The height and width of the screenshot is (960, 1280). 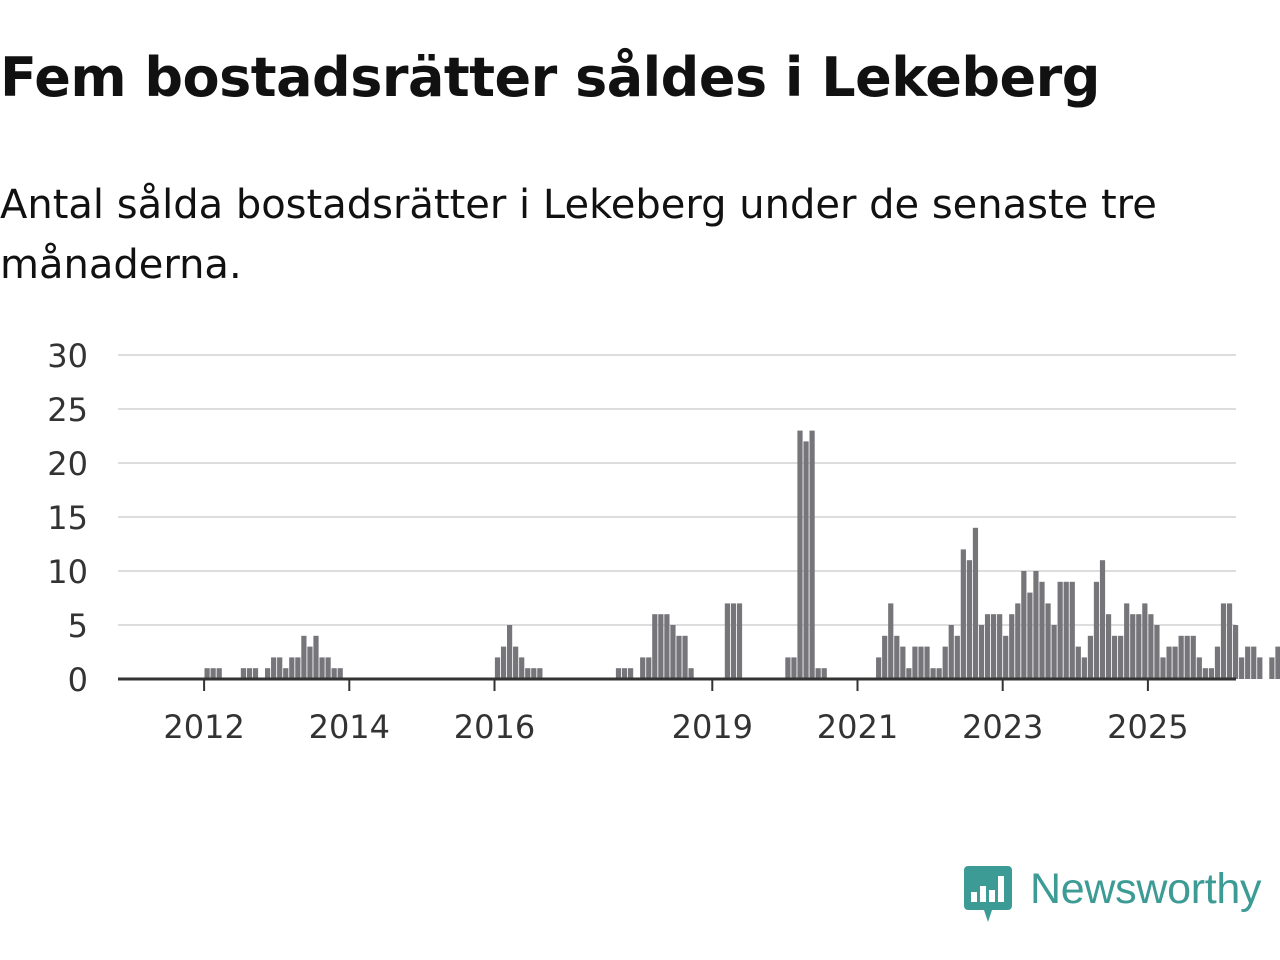 I want to click on y-tick-label: 10, so click(x=67, y=572).